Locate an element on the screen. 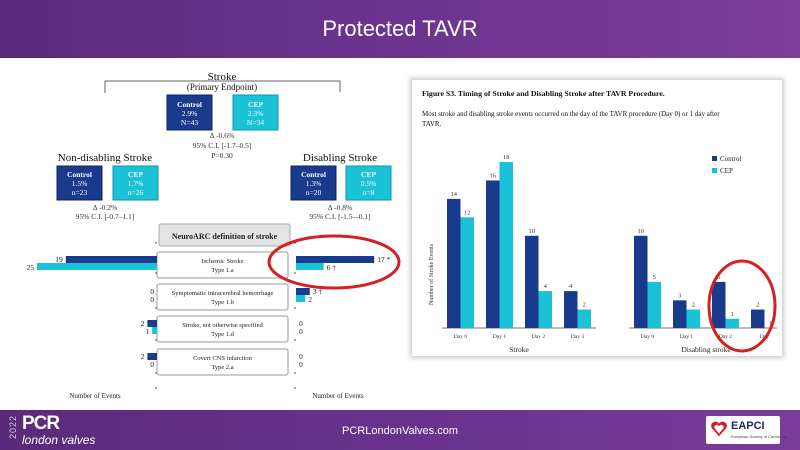 The image size is (800, 450). root-ci: 95% C.I. [-1.7–0.5] is located at coordinates (222, 145).